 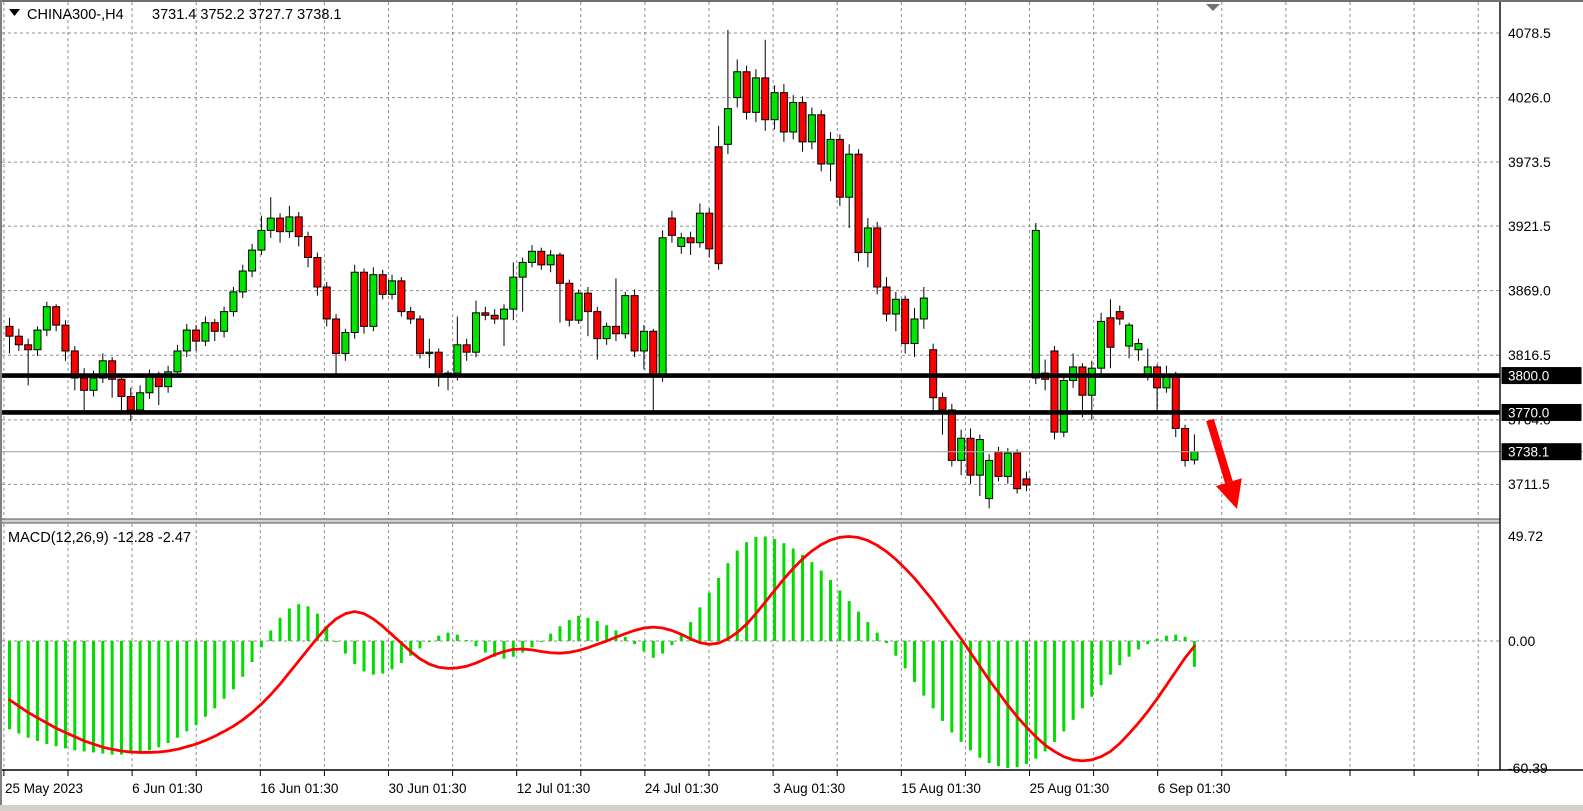 What do you see at coordinates (1213, 7) in the screenshot?
I see `bar-position-marker-icon` at bounding box center [1213, 7].